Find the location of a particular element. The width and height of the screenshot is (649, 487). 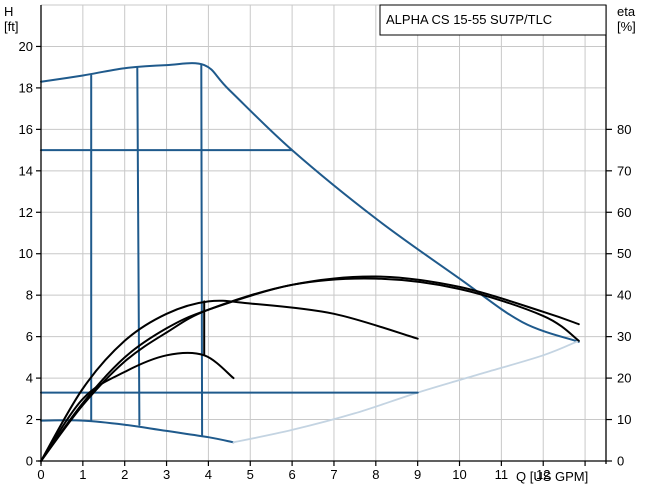

y-tick-label-5: 10 is located at coordinates (26, 253).